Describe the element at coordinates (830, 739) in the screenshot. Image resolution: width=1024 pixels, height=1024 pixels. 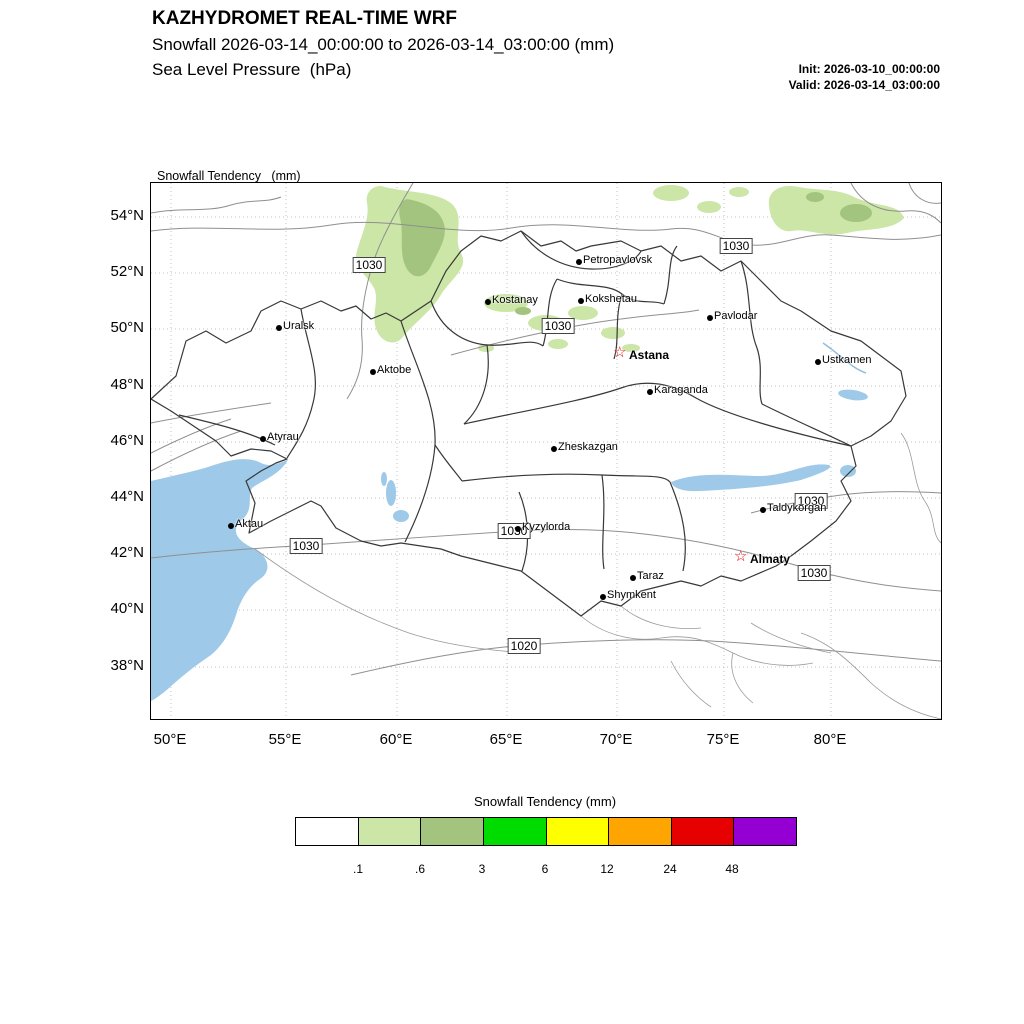
I see `lon-tick: 80°E` at that location.